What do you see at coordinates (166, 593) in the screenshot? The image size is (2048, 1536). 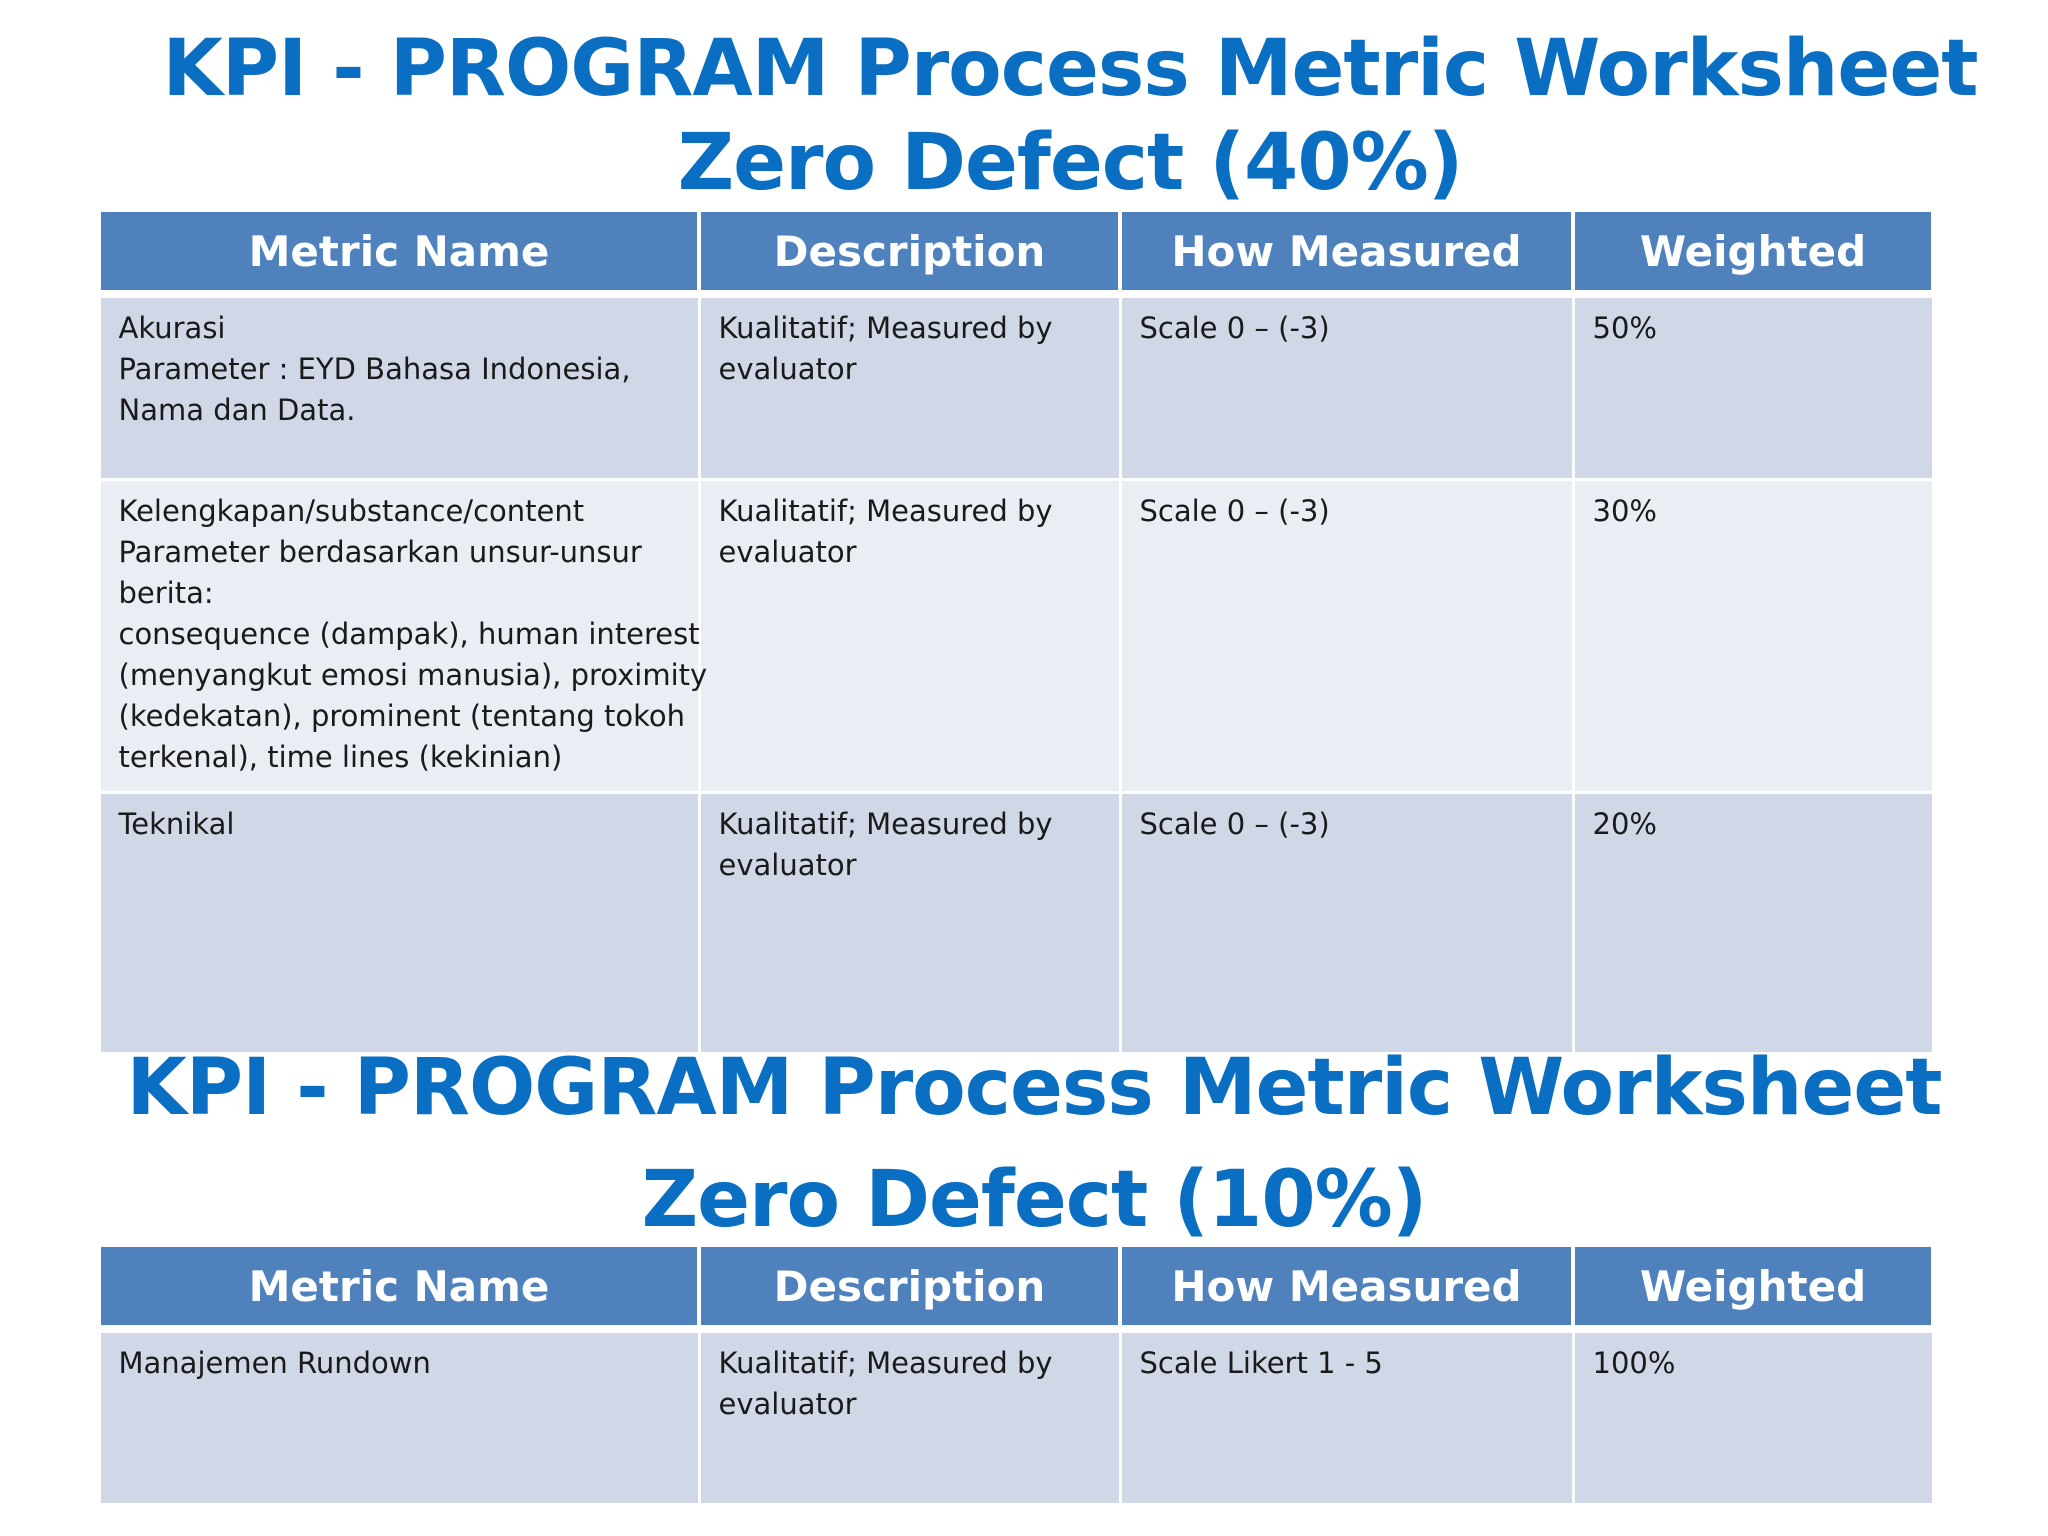 I see `metric-line: berita:` at bounding box center [166, 593].